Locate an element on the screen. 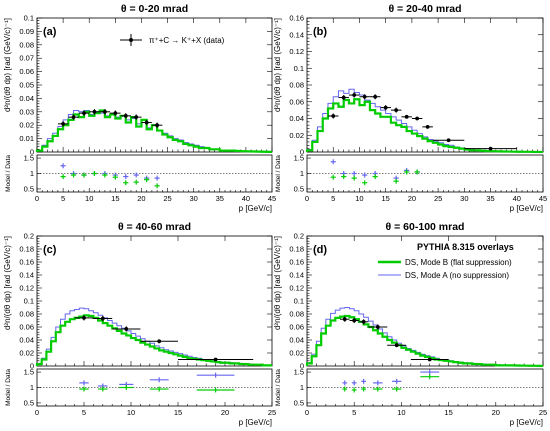  mode-b-histogram-b is located at coordinates (424, 126).